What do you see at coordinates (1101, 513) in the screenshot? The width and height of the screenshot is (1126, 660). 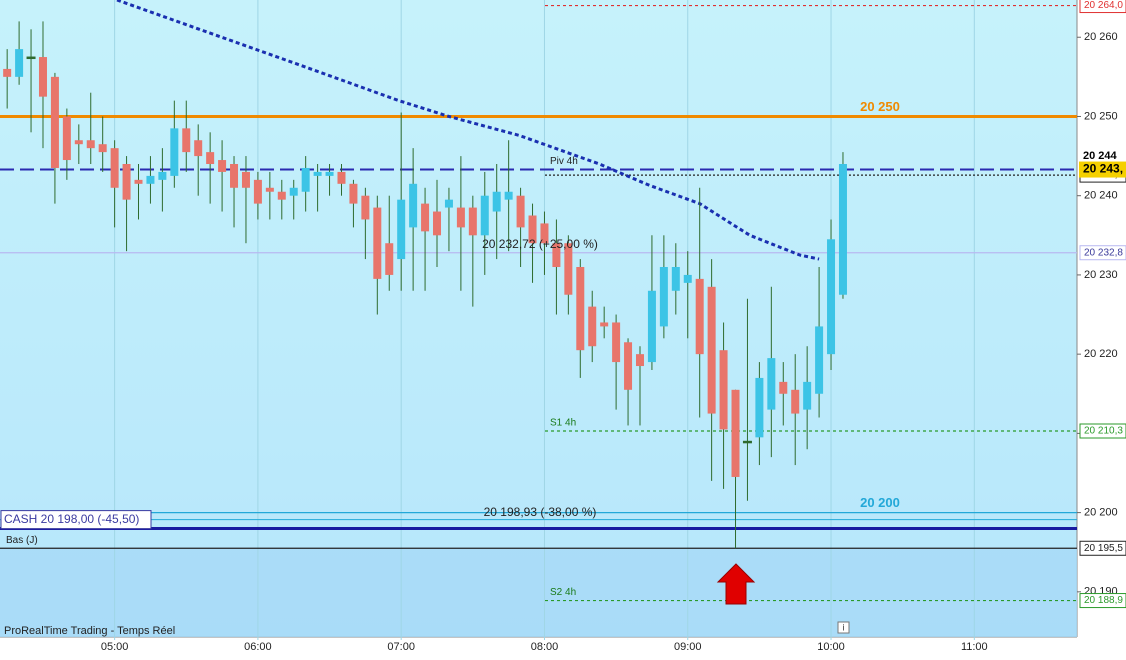 I see `y-tick-label: 20 200` at bounding box center [1101, 513].